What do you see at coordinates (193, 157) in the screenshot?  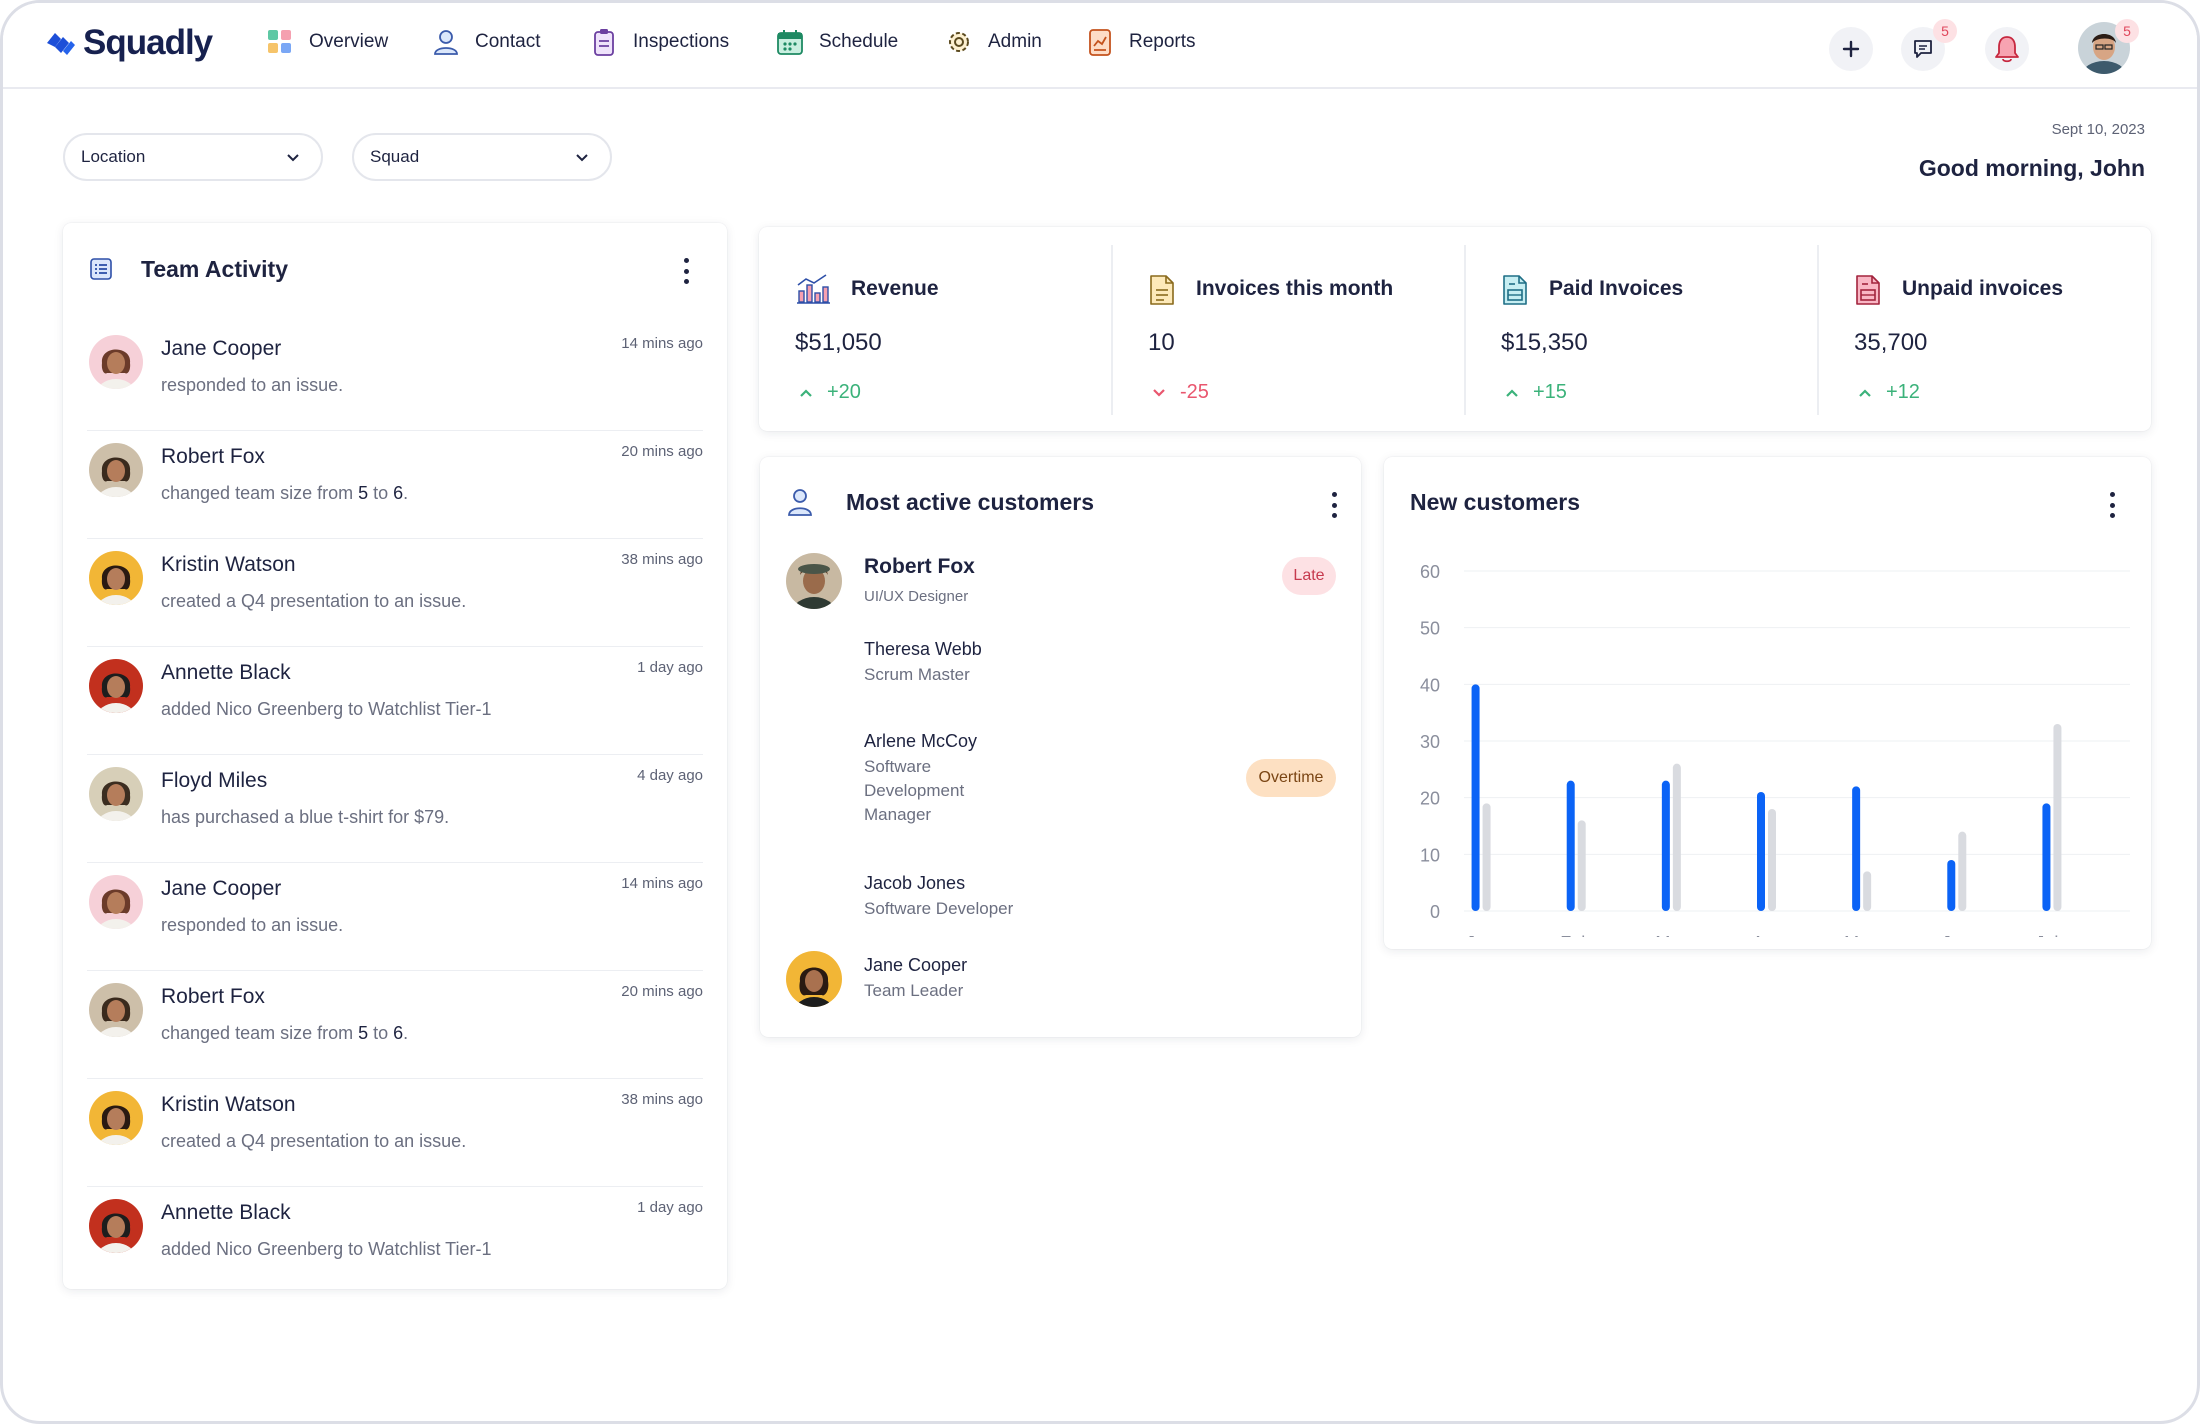 I see `location-dropdown: Location` at bounding box center [193, 157].